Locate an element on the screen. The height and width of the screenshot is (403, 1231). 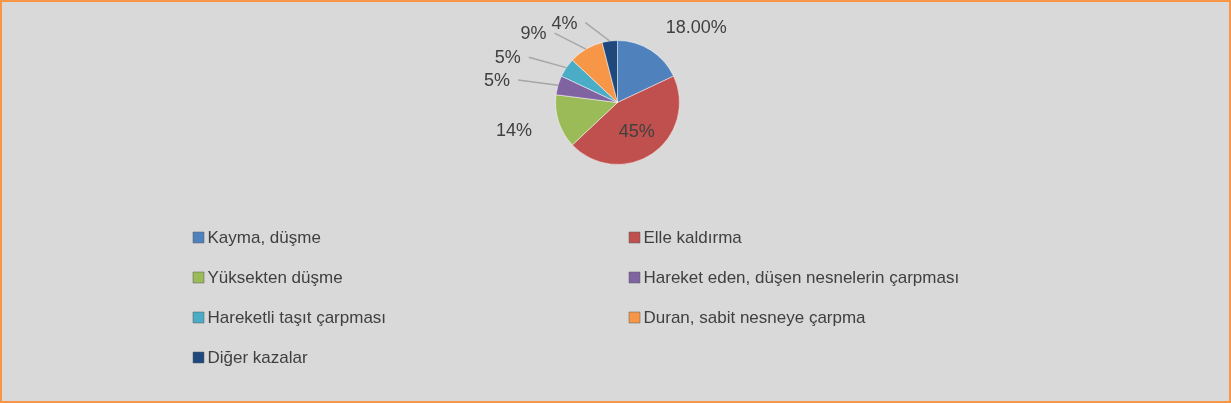
data-label: 4% is located at coordinates (564, 22).